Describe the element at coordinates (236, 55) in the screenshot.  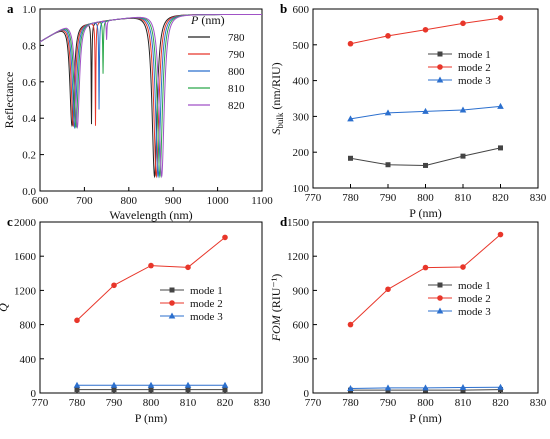
I see `legend-label: 790` at that location.